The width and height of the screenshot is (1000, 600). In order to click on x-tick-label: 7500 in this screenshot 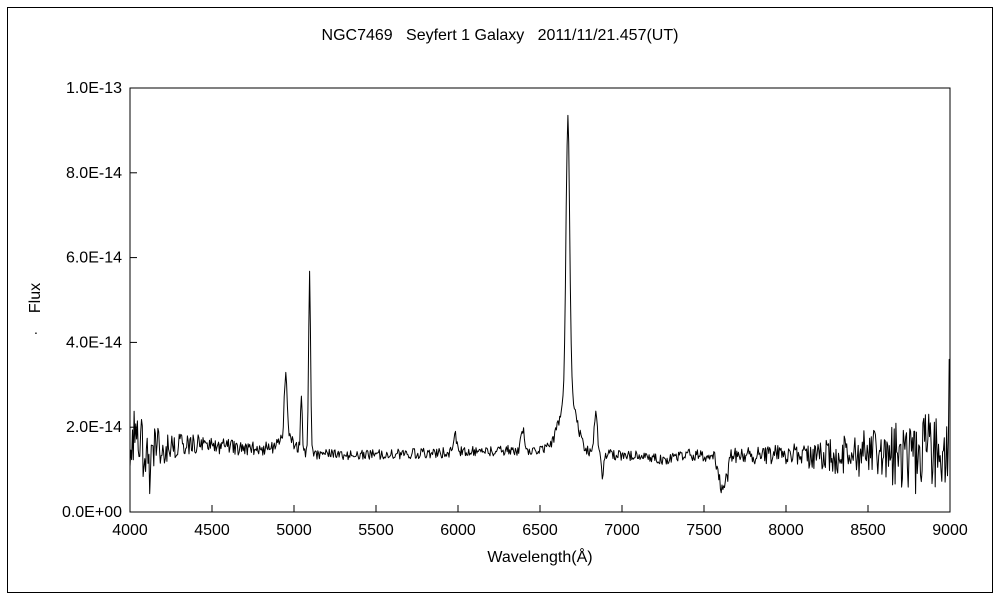, I will do `click(704, 530)`.